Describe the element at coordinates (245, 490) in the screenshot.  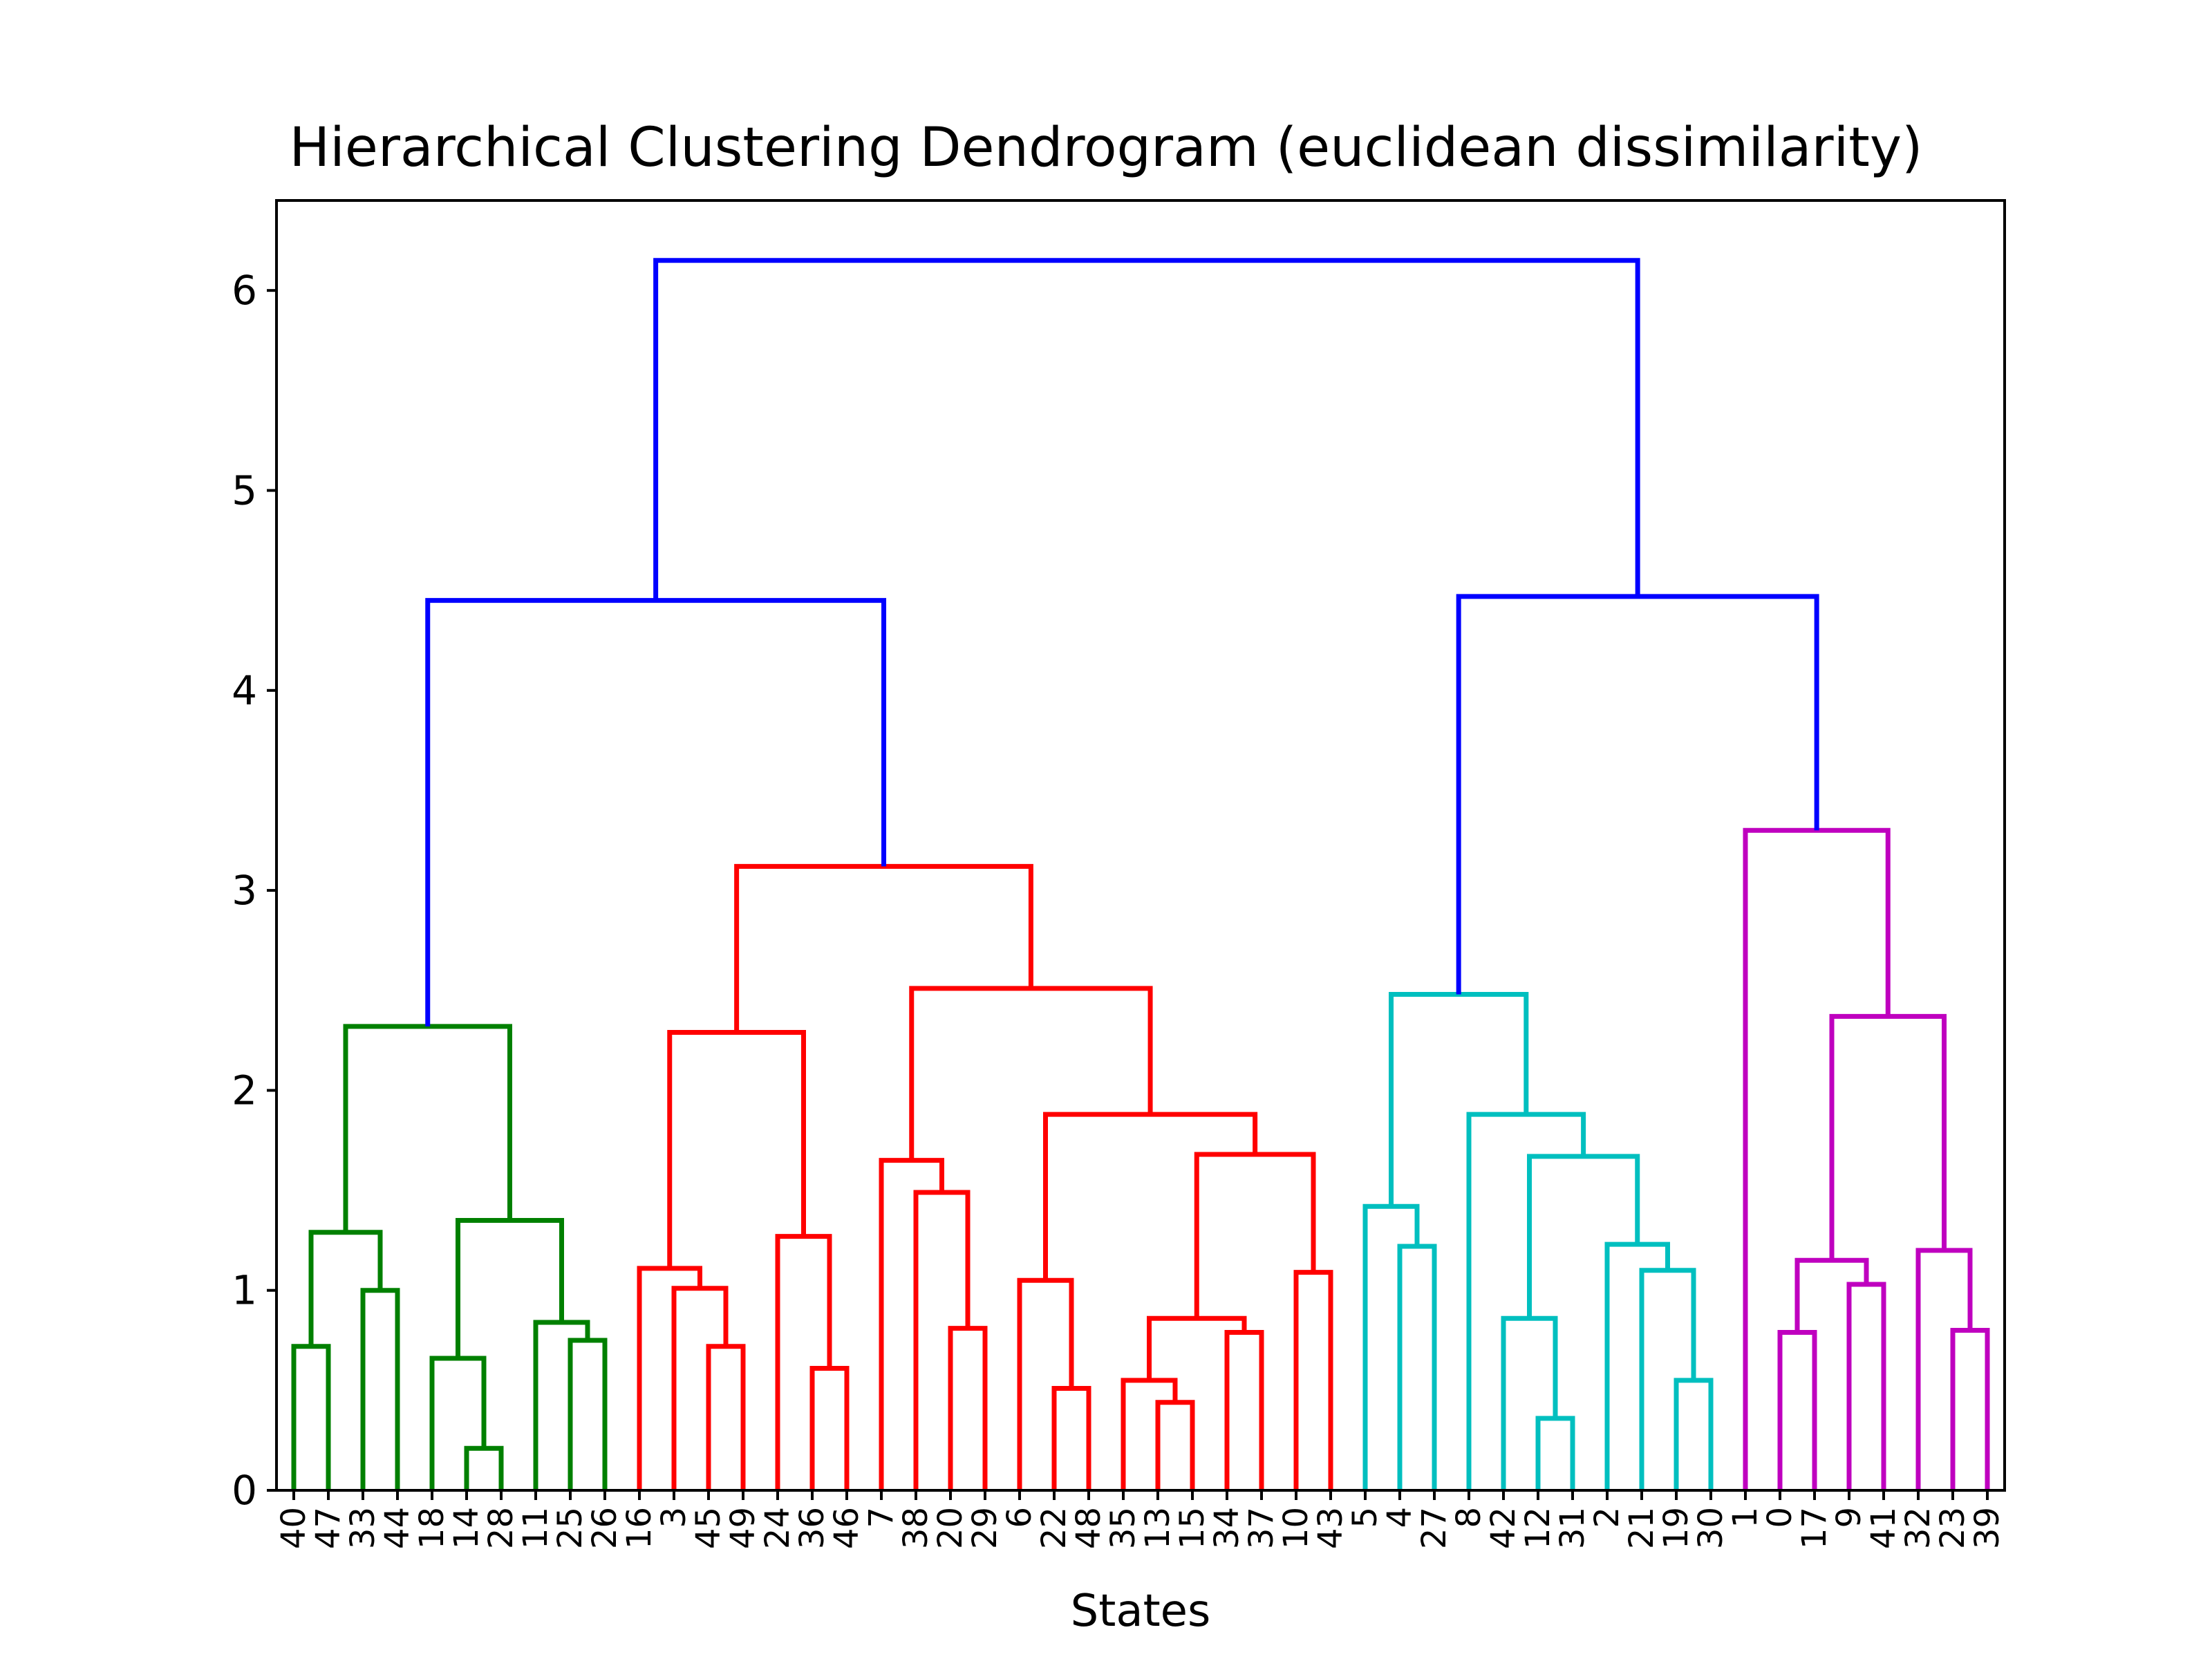
I see `y-tick-label: 5` at that location.